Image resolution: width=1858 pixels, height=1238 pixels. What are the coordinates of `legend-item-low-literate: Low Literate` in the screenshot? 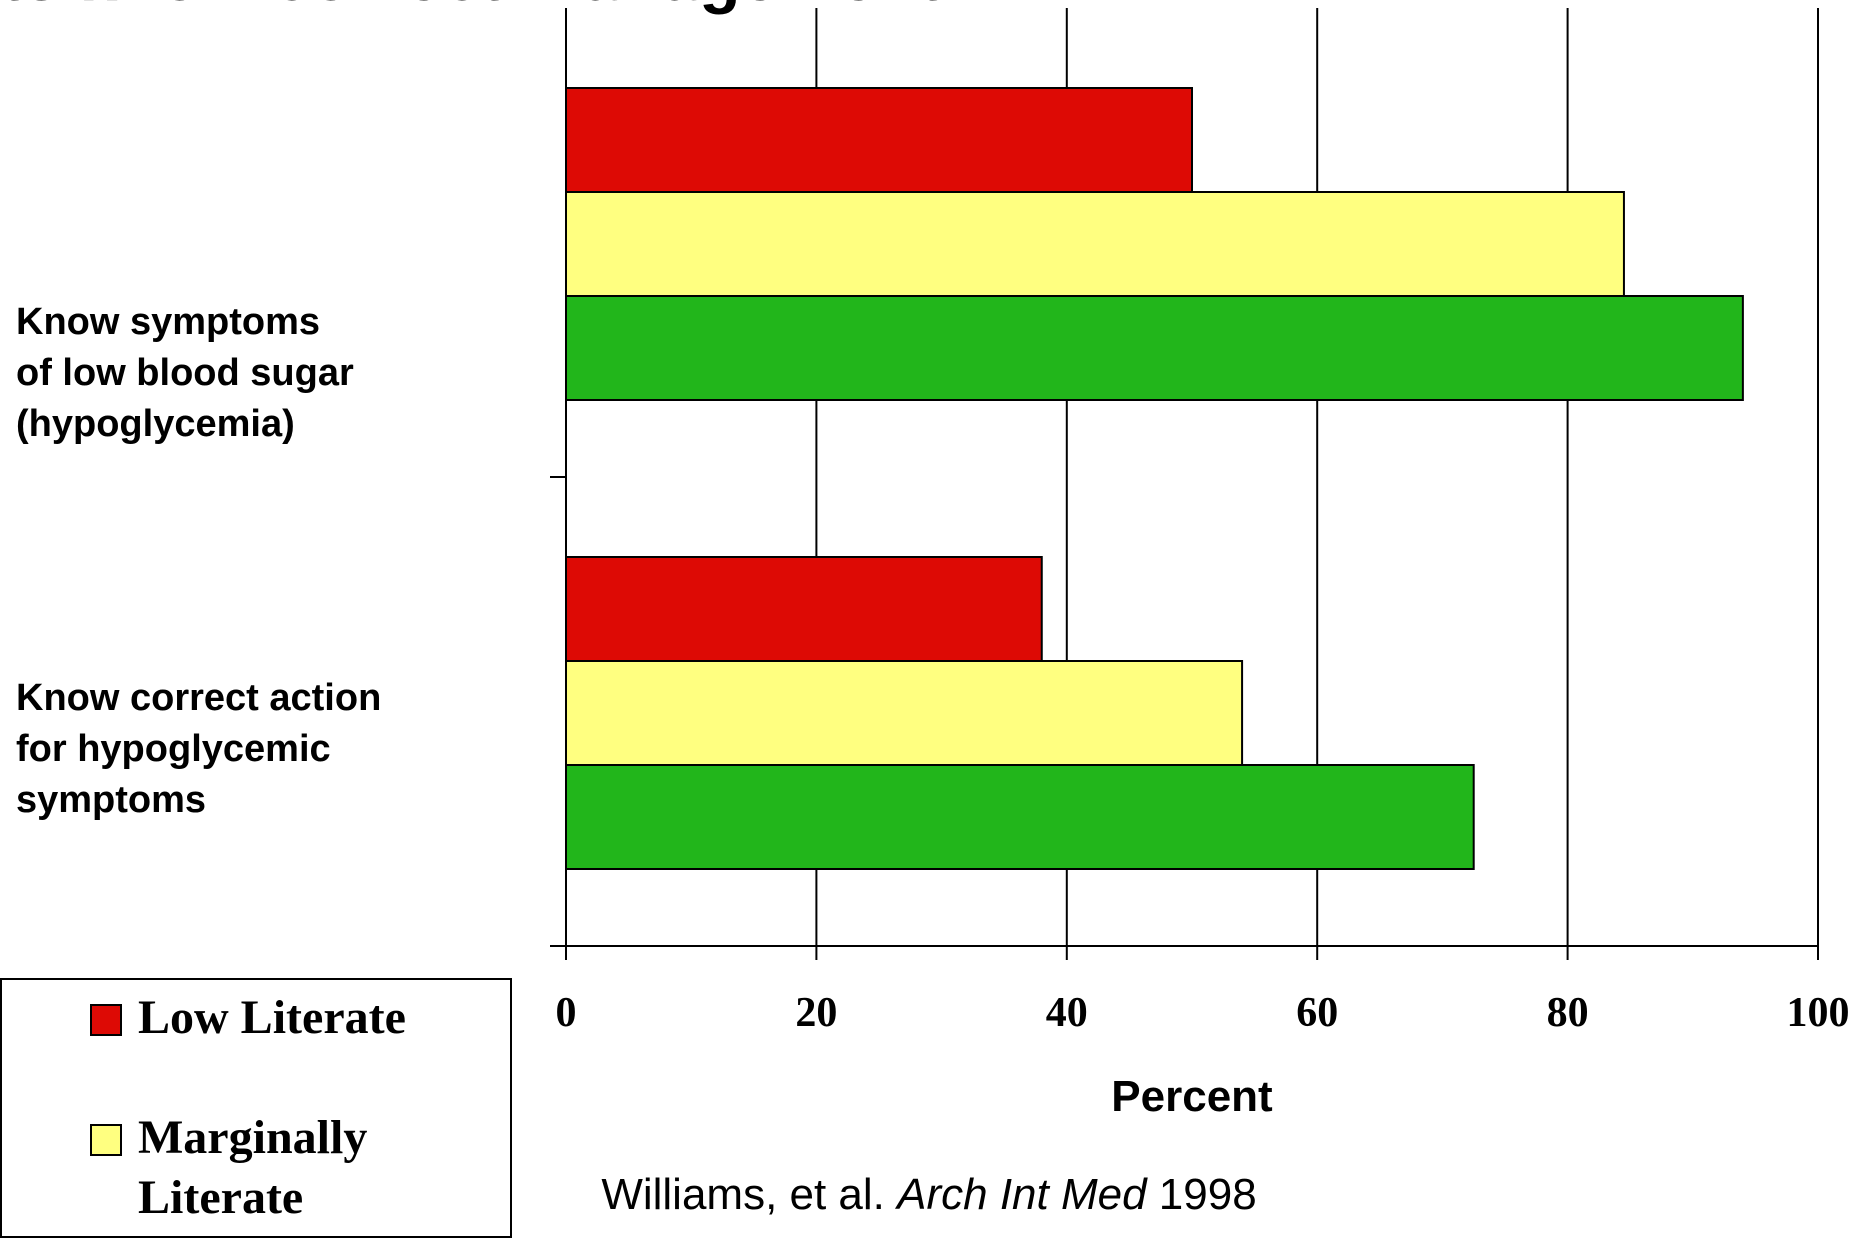 It's located at (248, 1018).